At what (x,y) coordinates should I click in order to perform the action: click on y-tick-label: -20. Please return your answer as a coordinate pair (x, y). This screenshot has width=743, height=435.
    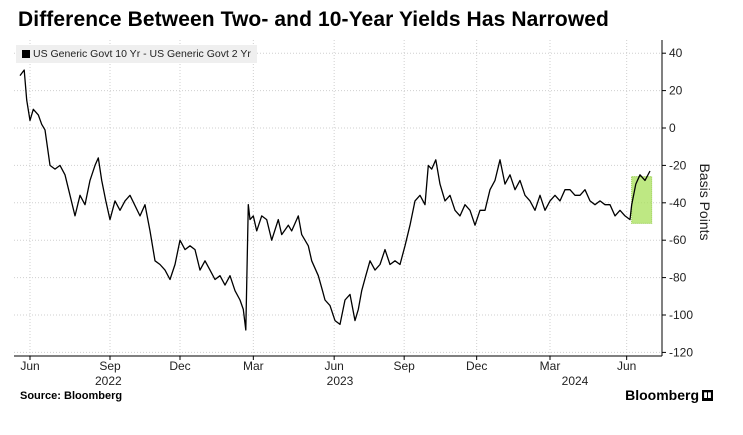
    Looking at the image, I should click on (678, 165).